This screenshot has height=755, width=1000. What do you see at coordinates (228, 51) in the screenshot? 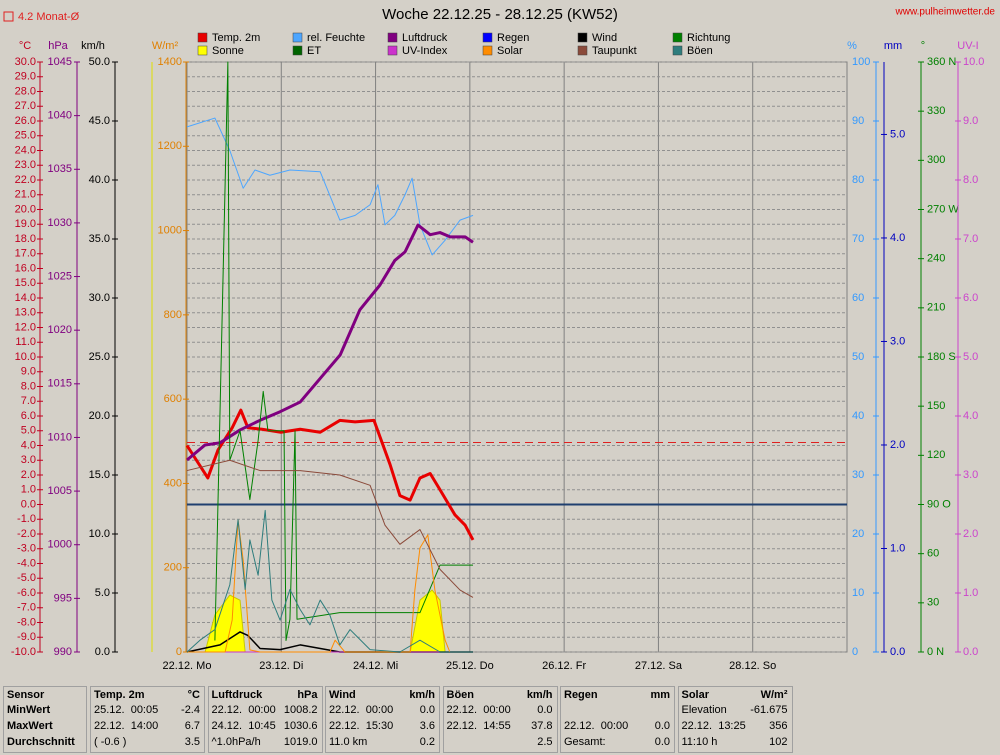
I see `legend-label: Sonne` at bounding box center [228, 51].